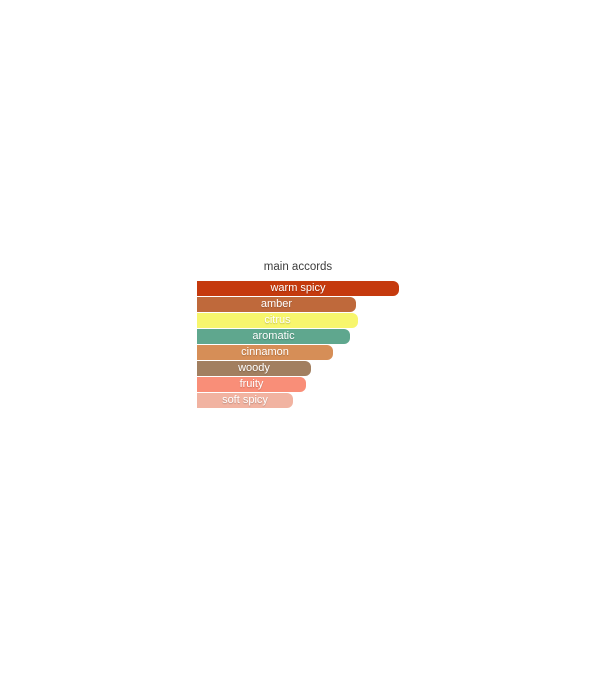 The image size is (600, 686). I want to click on accord-bar-citrus: citrus, so click(277, 320).